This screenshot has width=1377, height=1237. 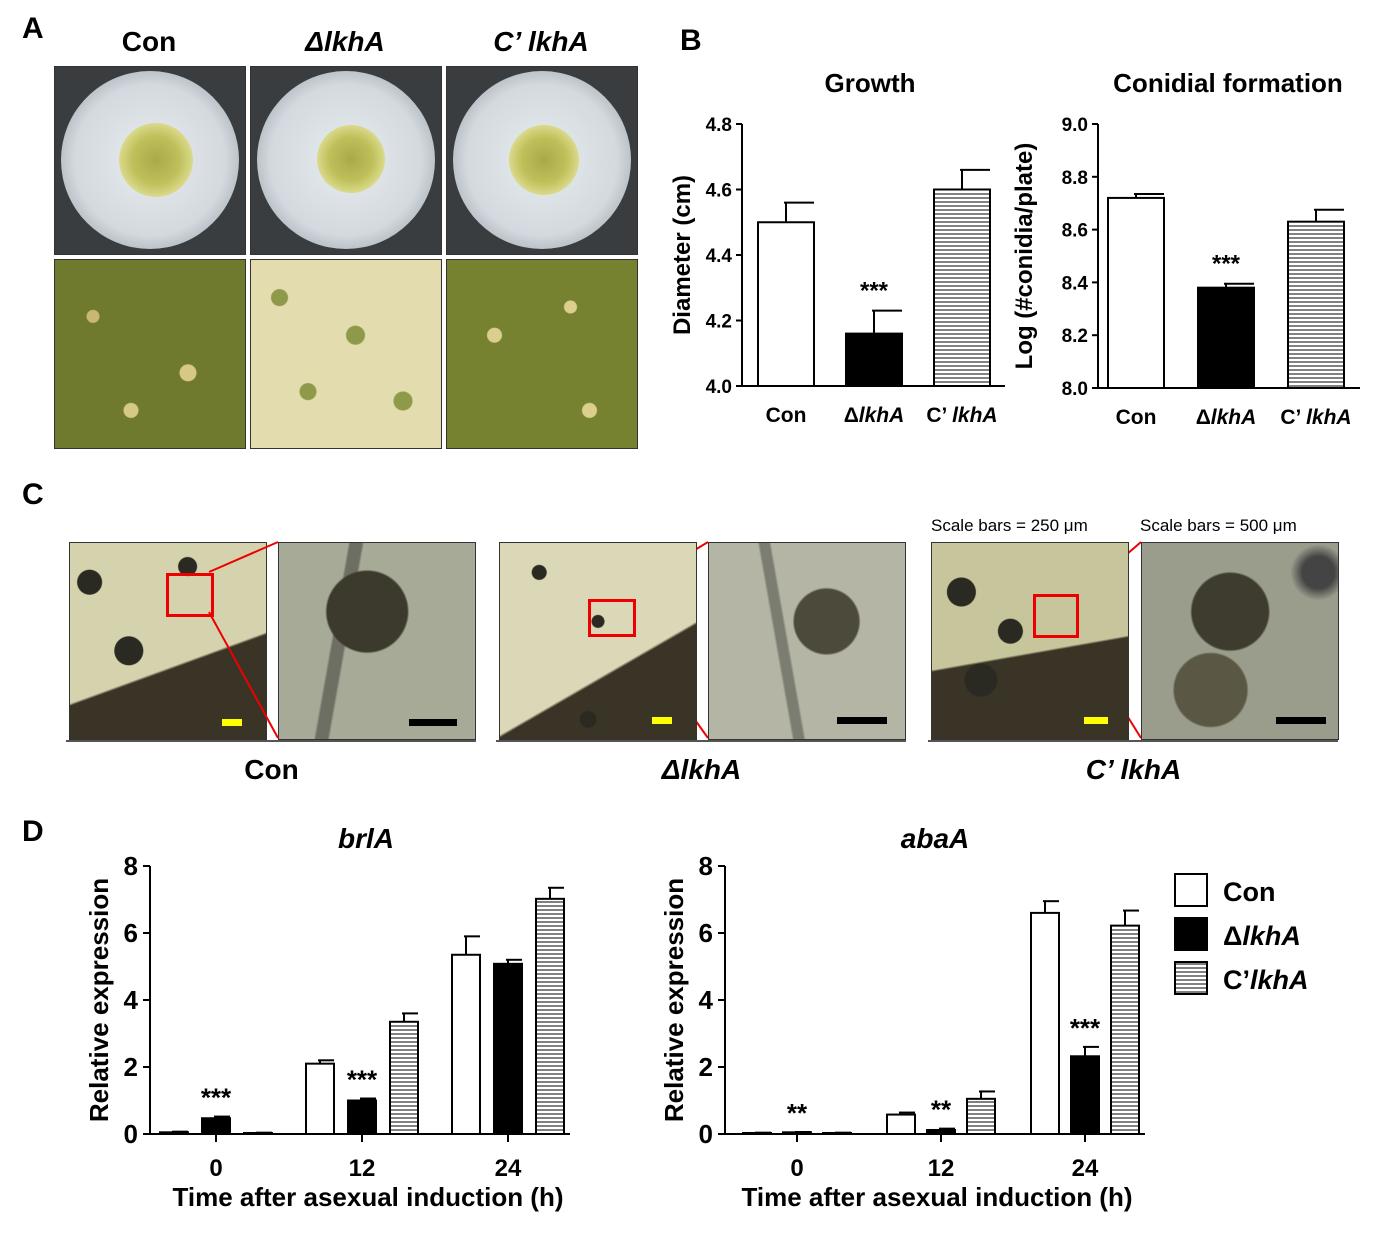 What do you see at coordinates (706, 933) in the screenshot?
I see `y-tick-label: 6` at bounding box center [706, 933].